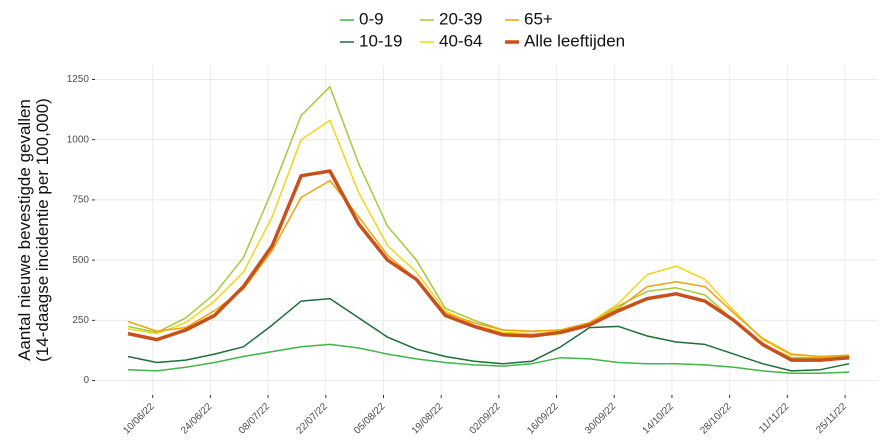 Image resolution: width=889 pixels, height=441 pixels. I want to click on x-tick-label: 11/11/22, so click(774, 418).